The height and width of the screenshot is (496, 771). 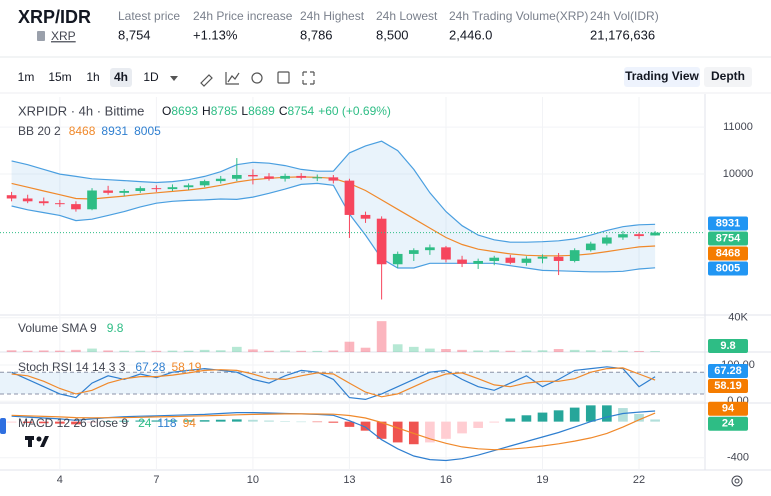 What do you see at coordinates (257, 78) in the screenshot?
I see `settings-icon` at bounding box center [257, 78].